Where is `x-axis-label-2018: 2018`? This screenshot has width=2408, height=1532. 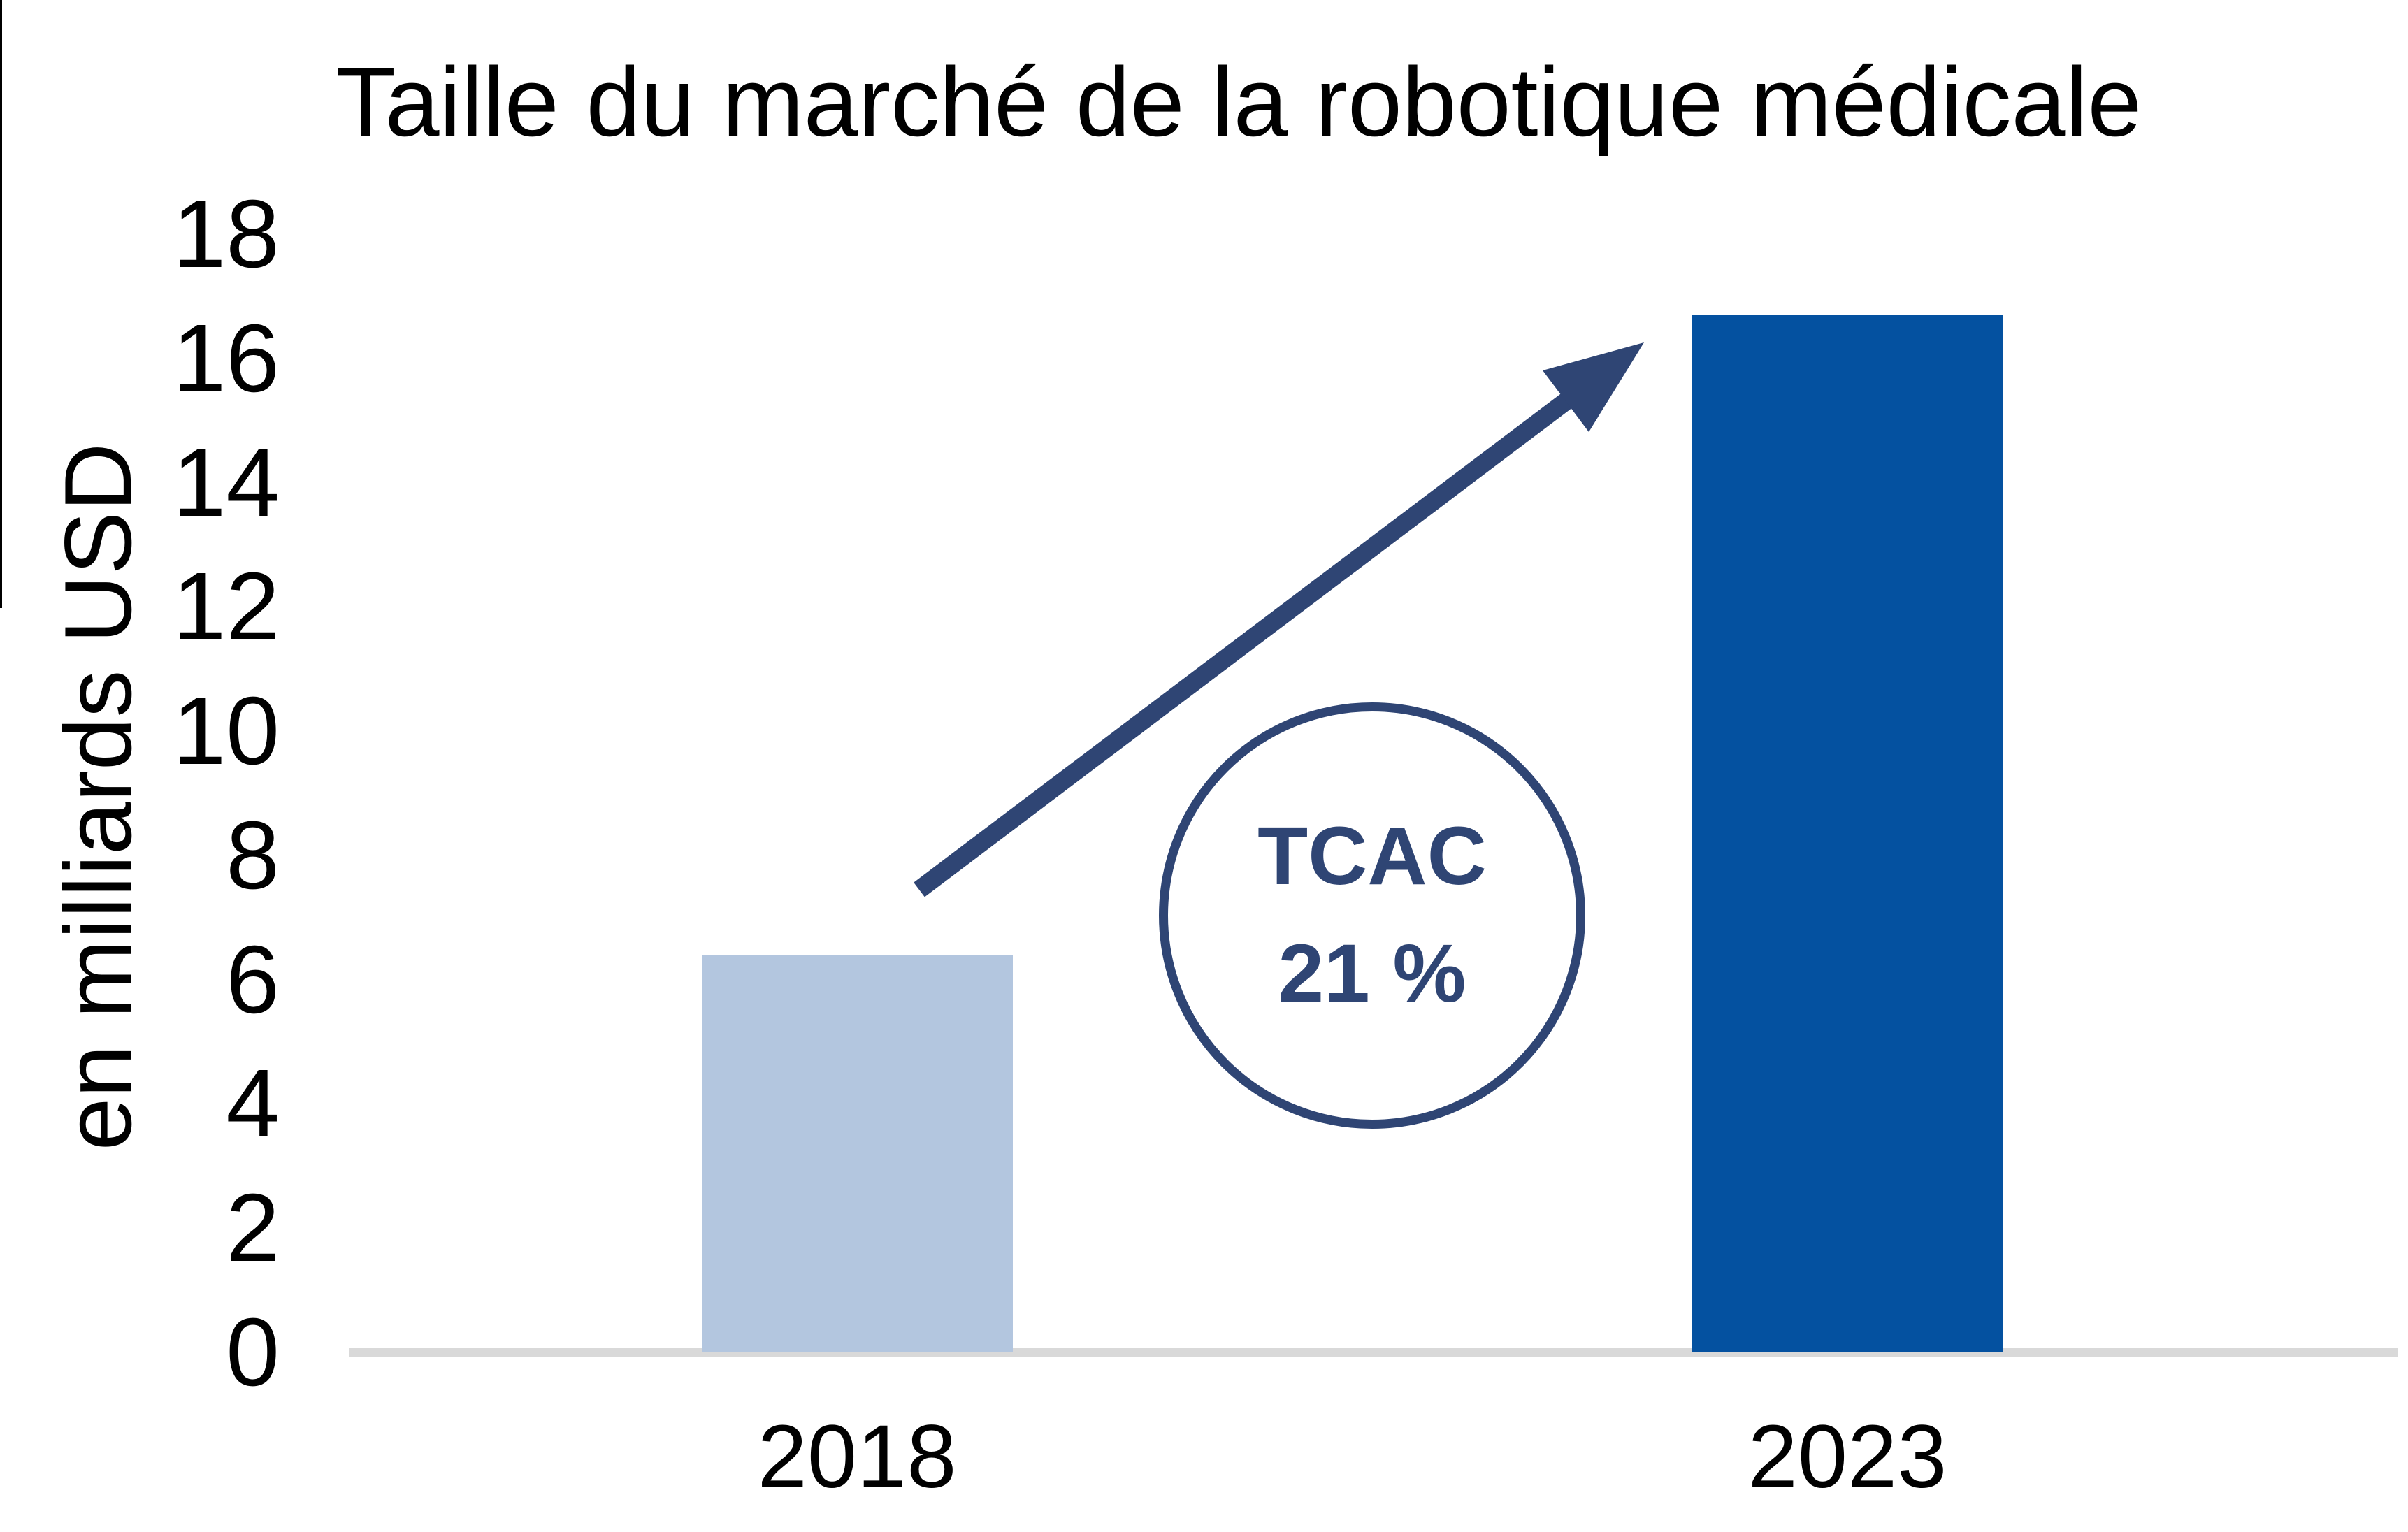 x-axis-label-2018: 2018 is located at coordinates (857, 1457).